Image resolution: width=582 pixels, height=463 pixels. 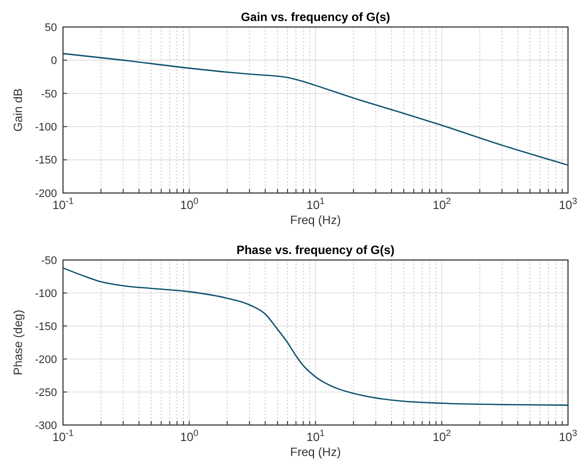 What do you see at coordinates (315, 250) in the screenshot?
I see `chart-title: Phase vs. frequency of G(s)` at bounding box center [315, 250].